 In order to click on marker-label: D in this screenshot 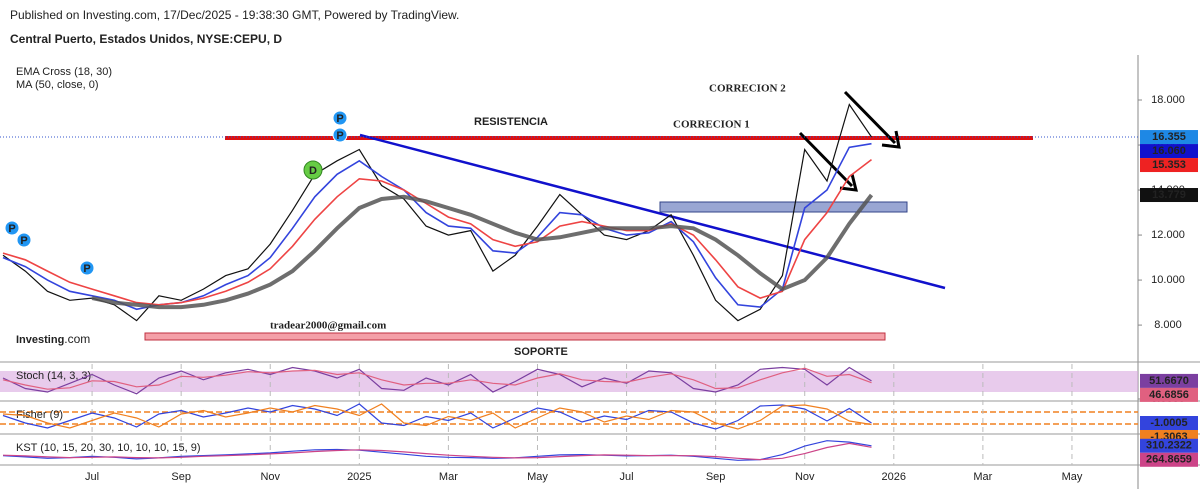, I will do `click(313, 171)`.